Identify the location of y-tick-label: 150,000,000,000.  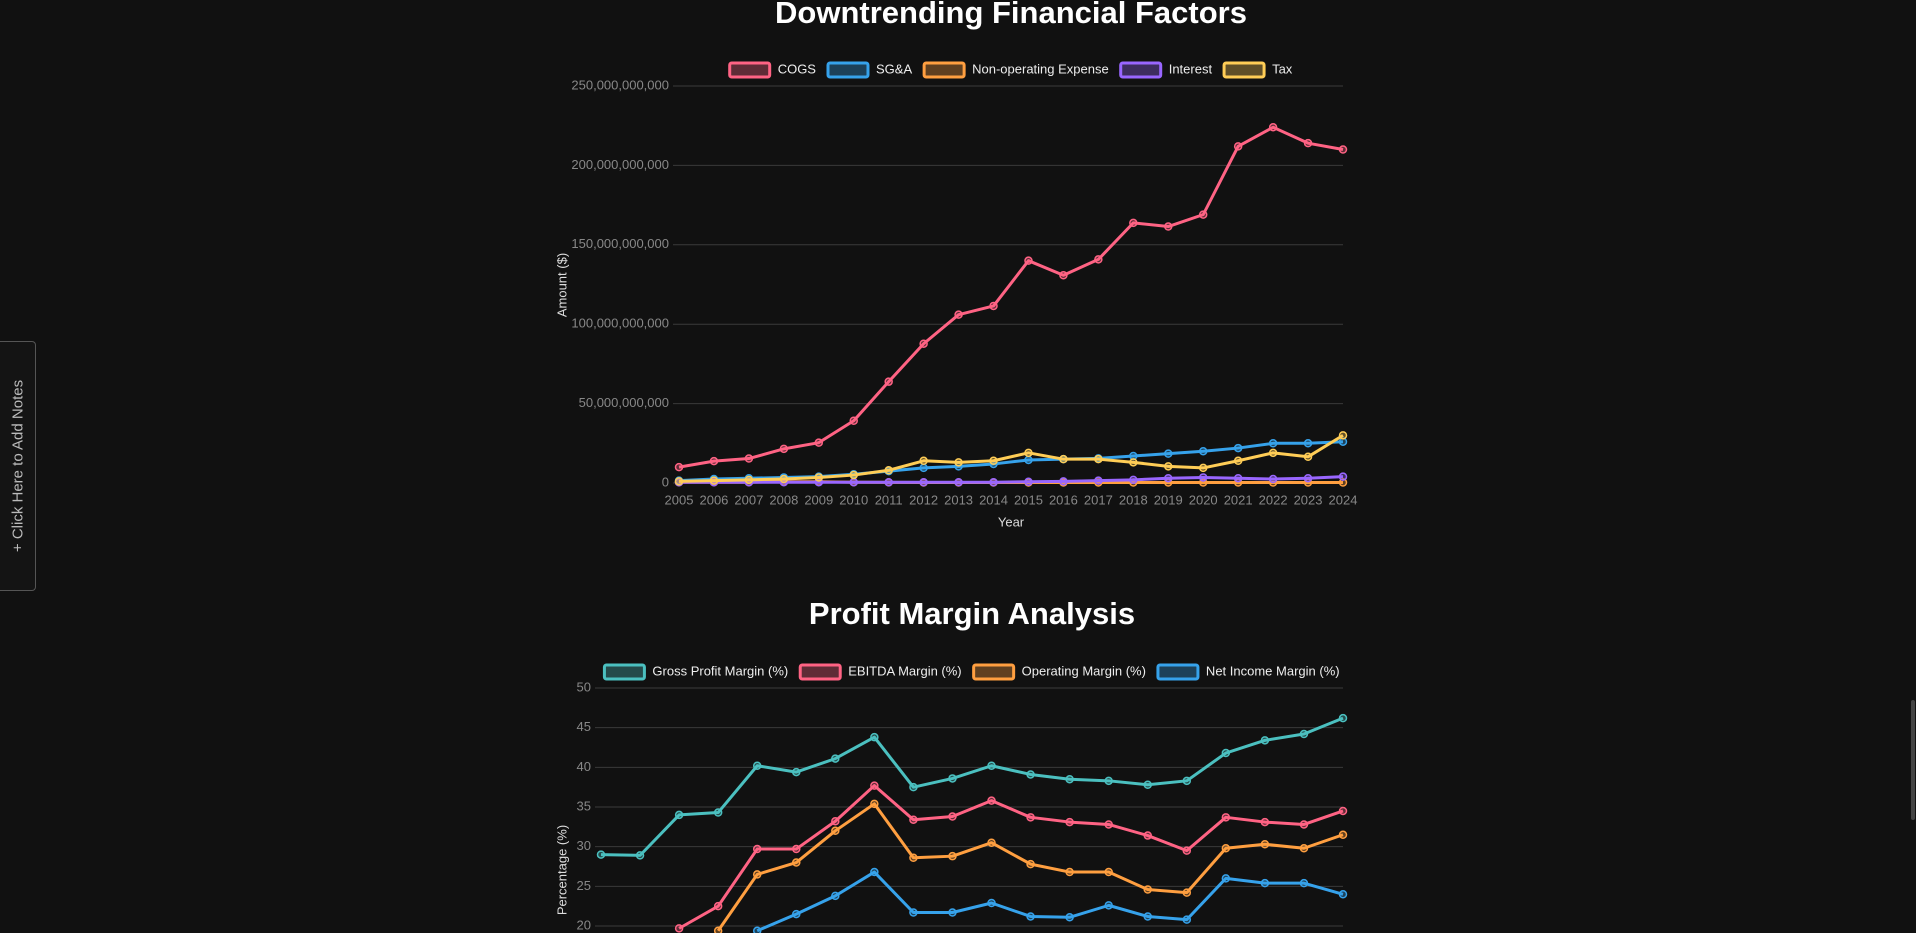
(620, 243).